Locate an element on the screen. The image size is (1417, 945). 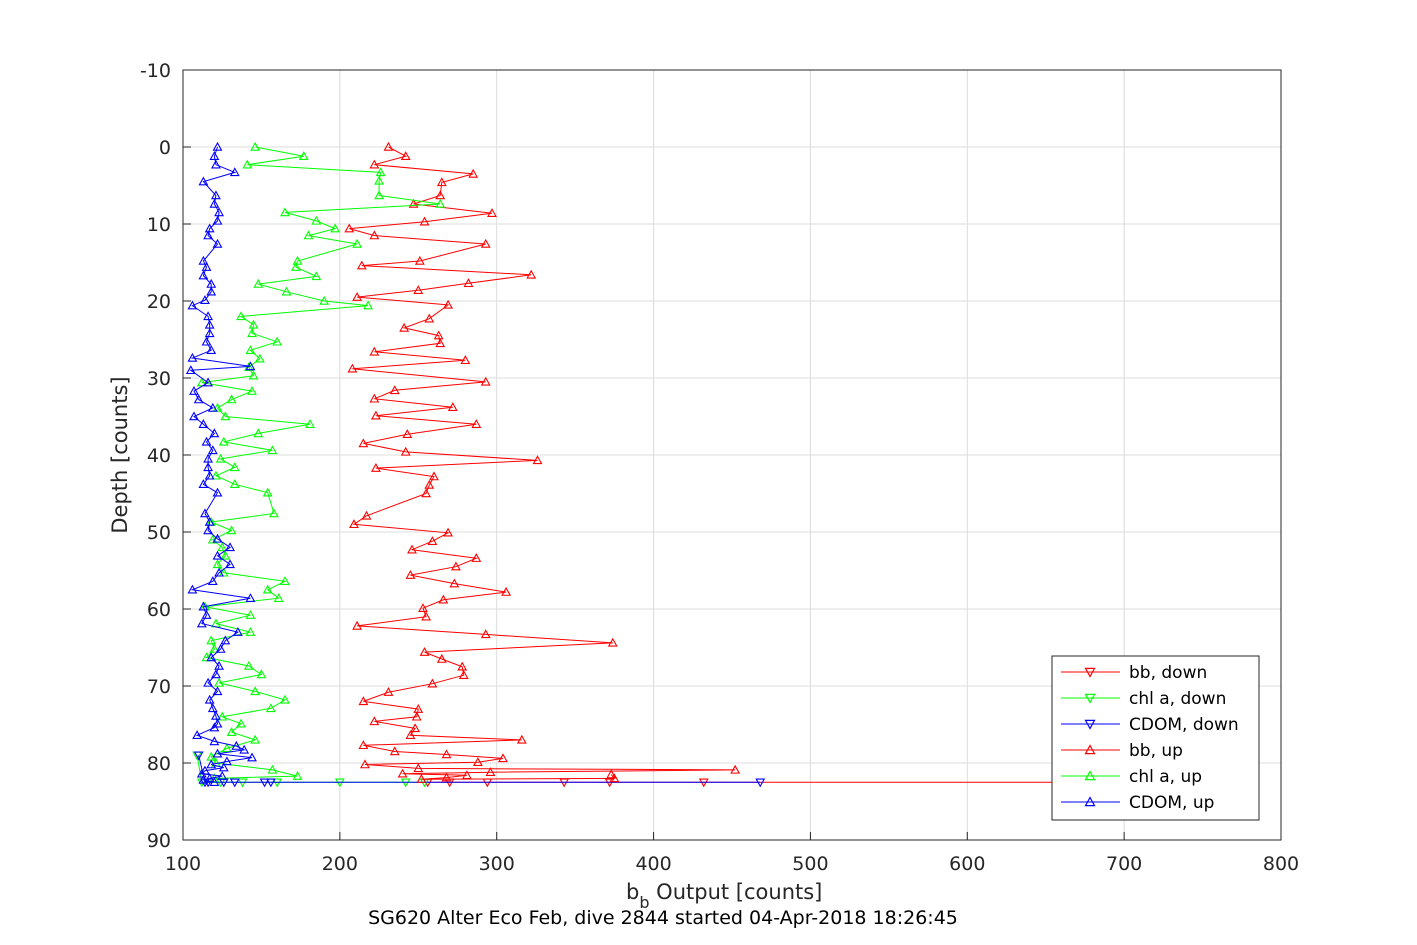
legend-label: chl a, down is located at coordinates (1177, 699).